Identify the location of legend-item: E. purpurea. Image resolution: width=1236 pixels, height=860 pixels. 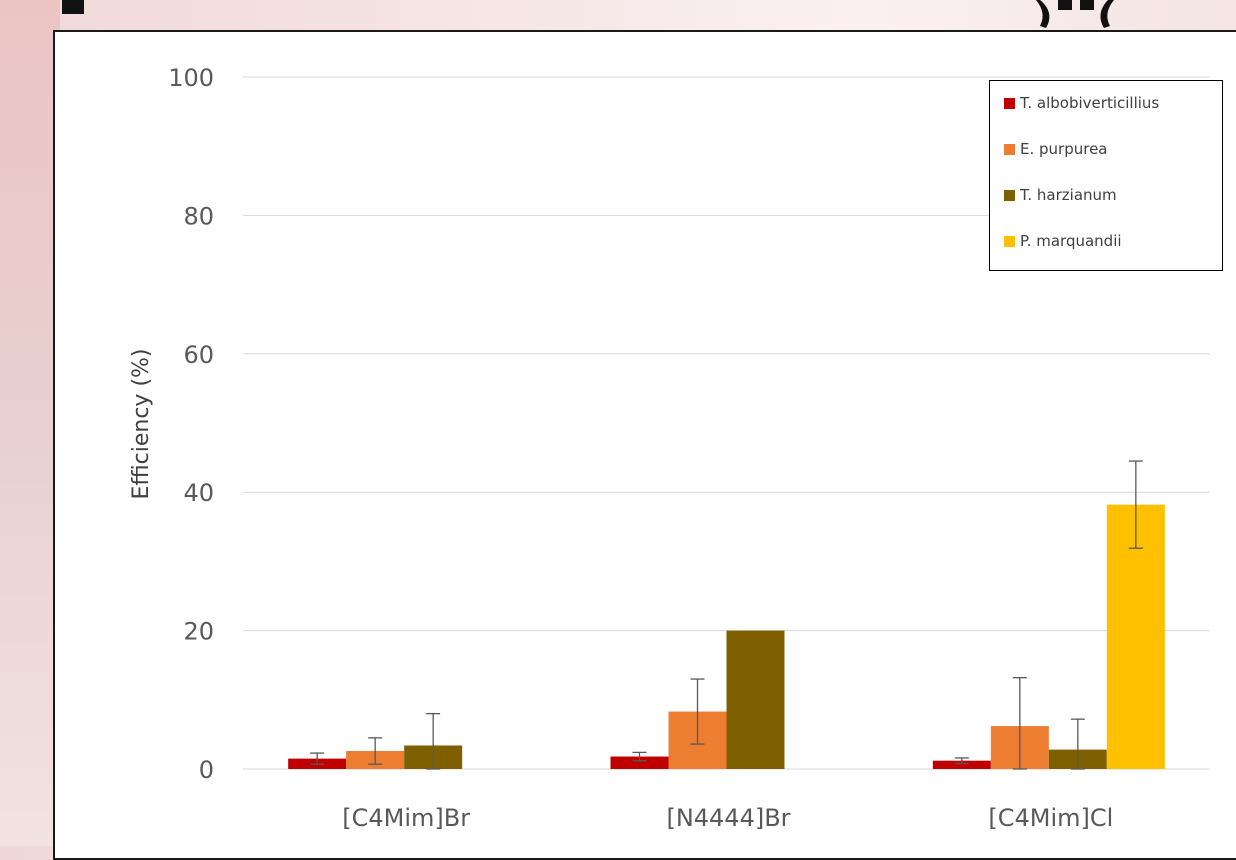
(1056, 149).